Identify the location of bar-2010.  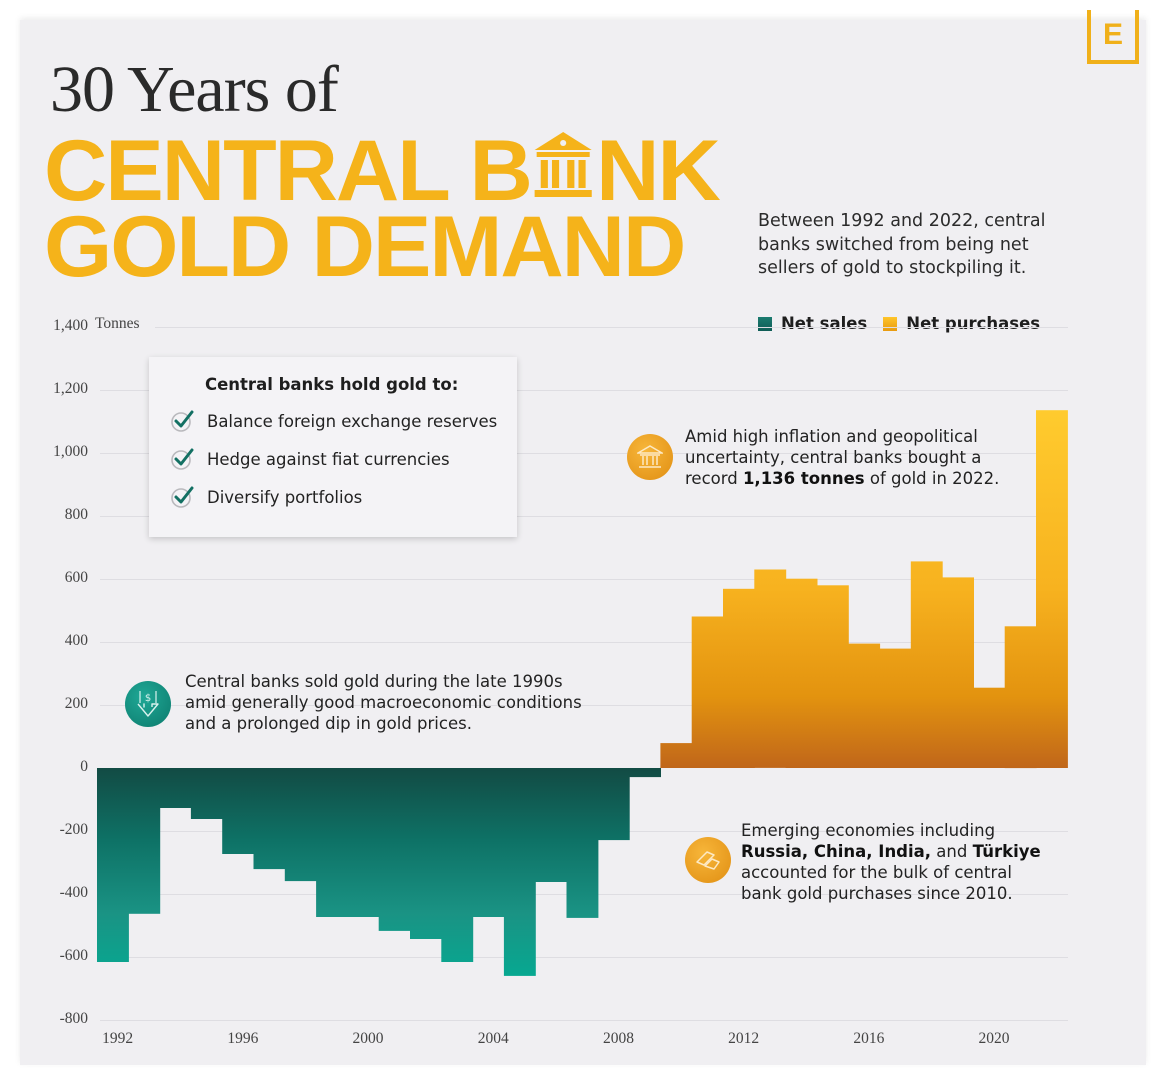
(676, 755).